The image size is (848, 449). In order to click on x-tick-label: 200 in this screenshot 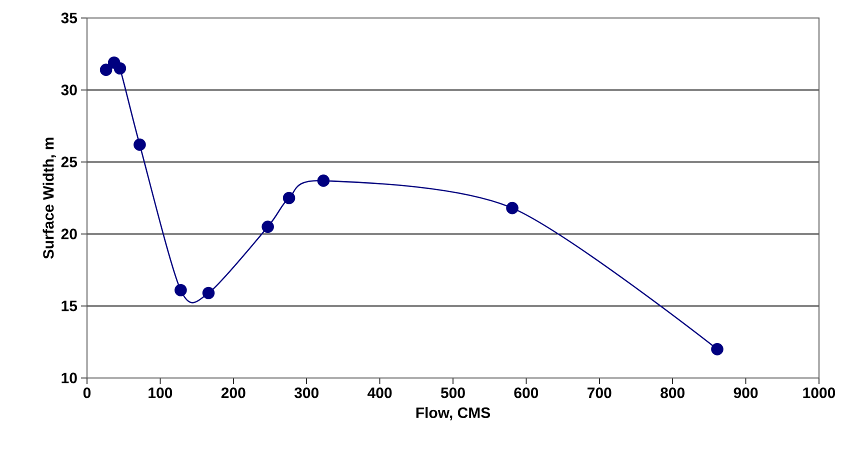, I will do `click(233, 393)`.